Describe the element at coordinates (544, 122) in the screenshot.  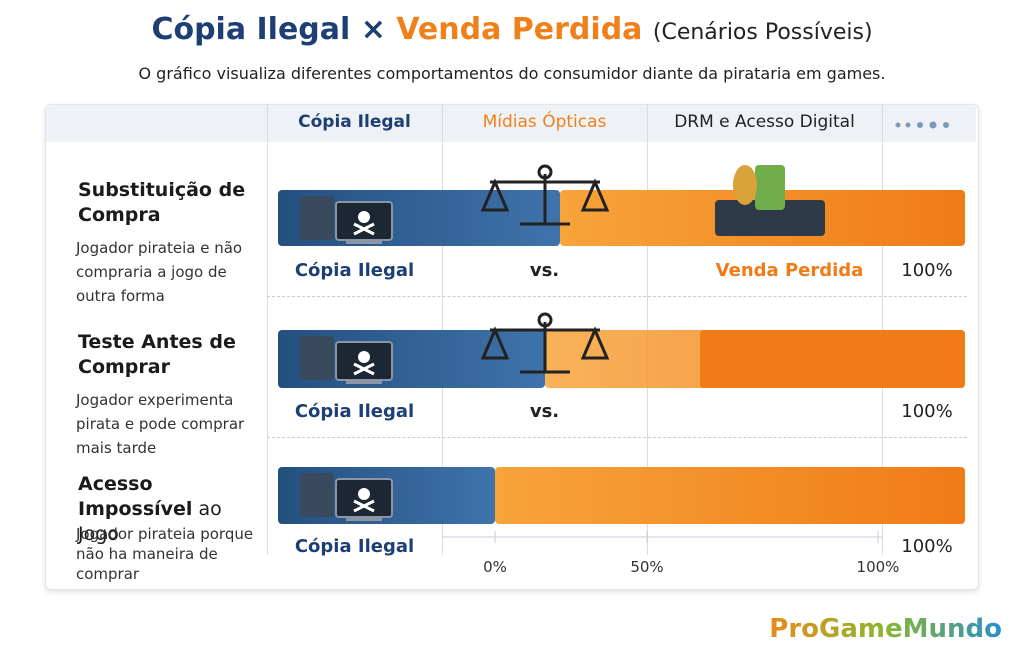
I see `column-header: Mídias Ópticas` at that location.